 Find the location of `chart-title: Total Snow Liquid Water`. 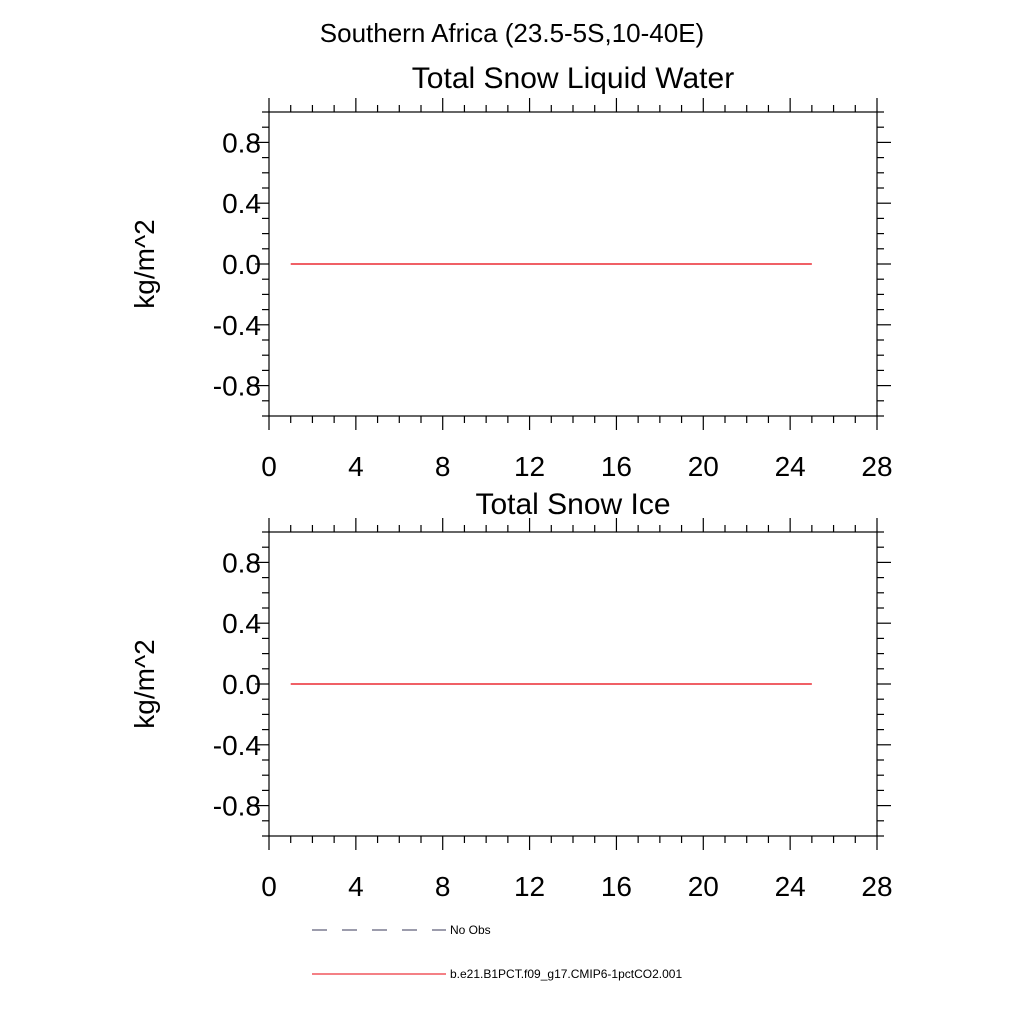

chart-title: Total Snow Liquid Water is located at coordinates (573, 78).